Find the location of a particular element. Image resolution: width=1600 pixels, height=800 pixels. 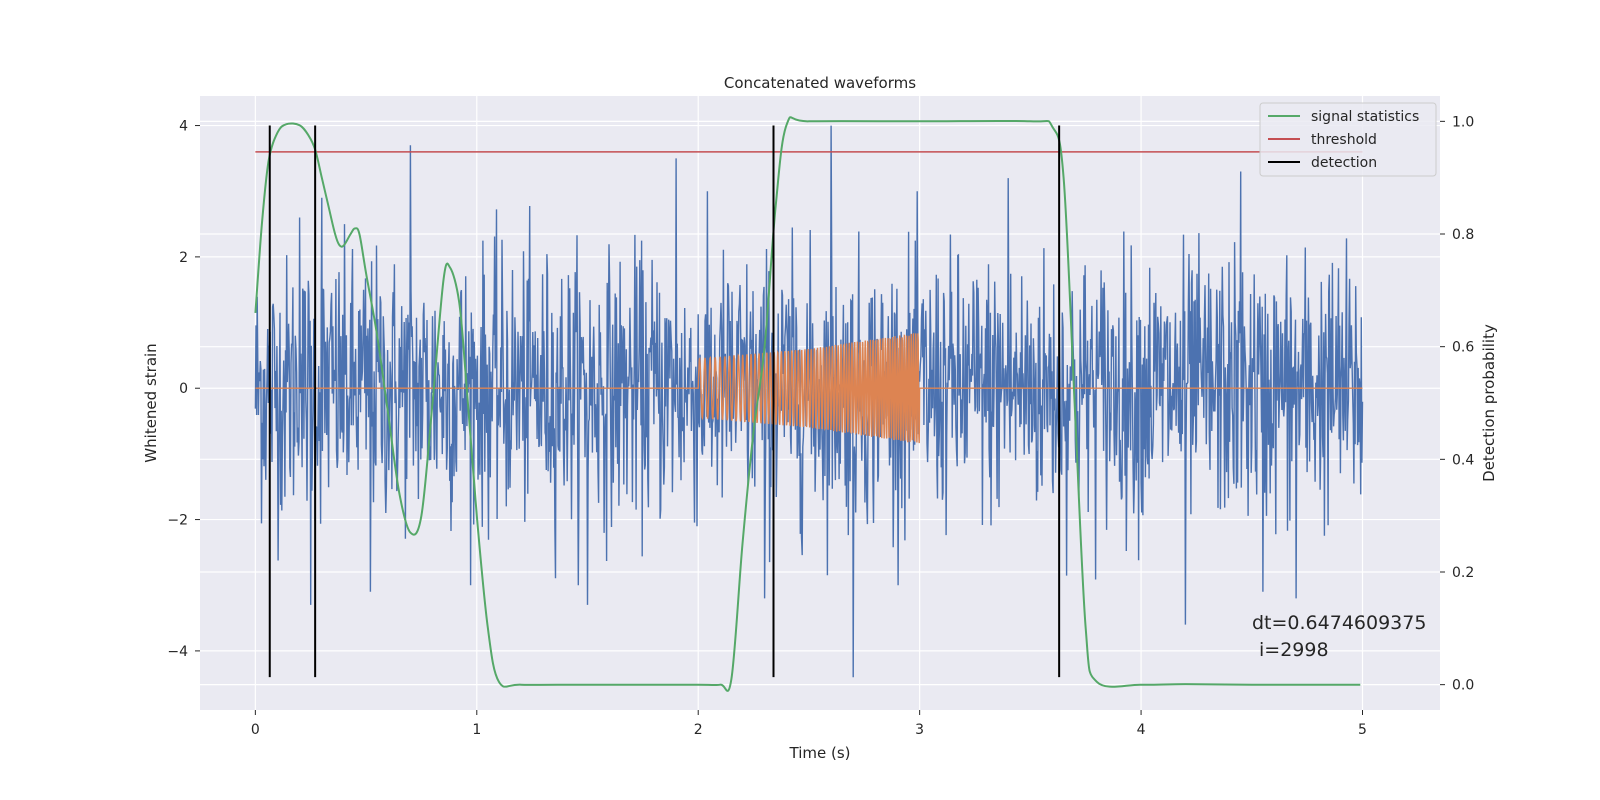

y-right-tick-label-2: 0.4 is located at coordinates (1463, 460).